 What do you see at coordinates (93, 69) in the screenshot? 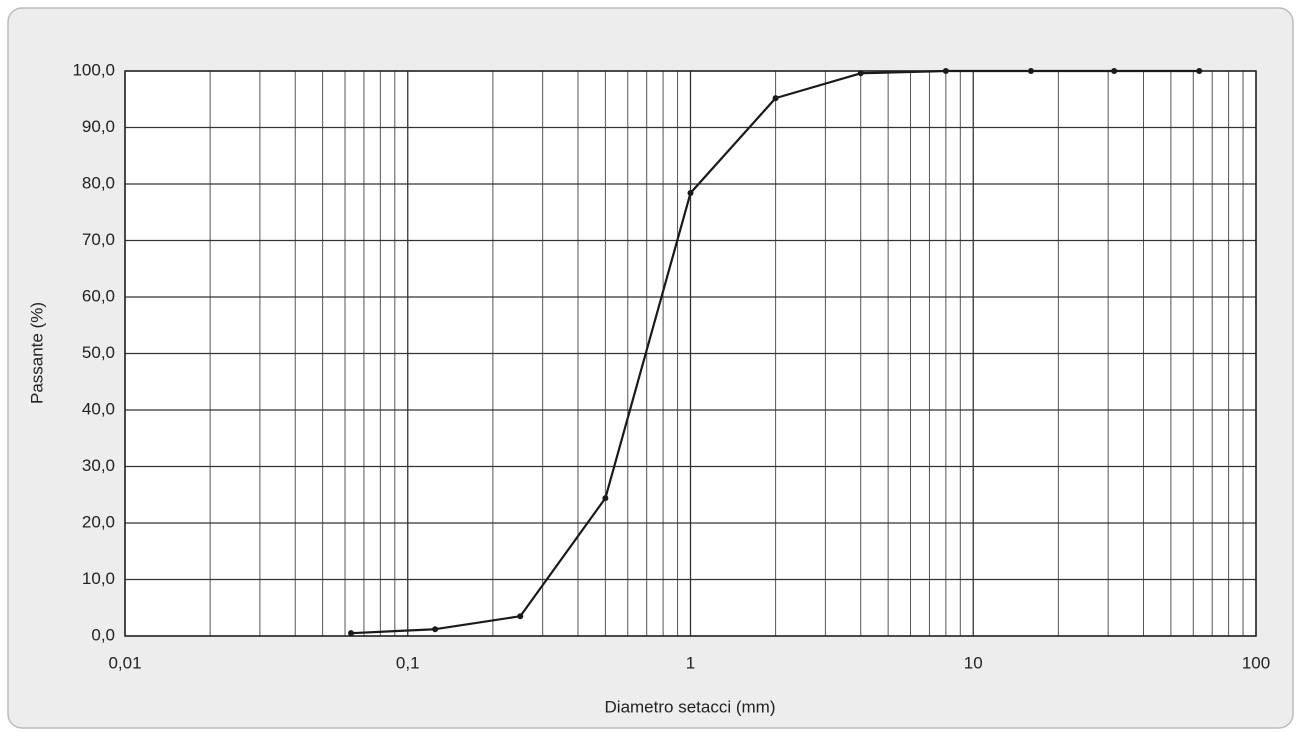
I see `y-tick-label: 100,0` at bounding box center [93, 69].